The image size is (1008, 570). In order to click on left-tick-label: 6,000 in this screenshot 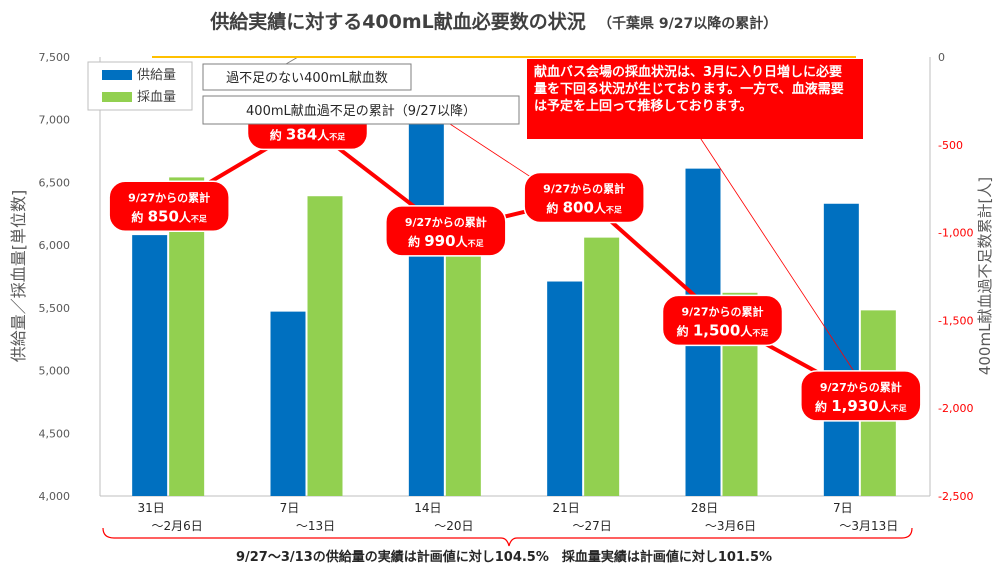, I will do `click(55, 245)`.